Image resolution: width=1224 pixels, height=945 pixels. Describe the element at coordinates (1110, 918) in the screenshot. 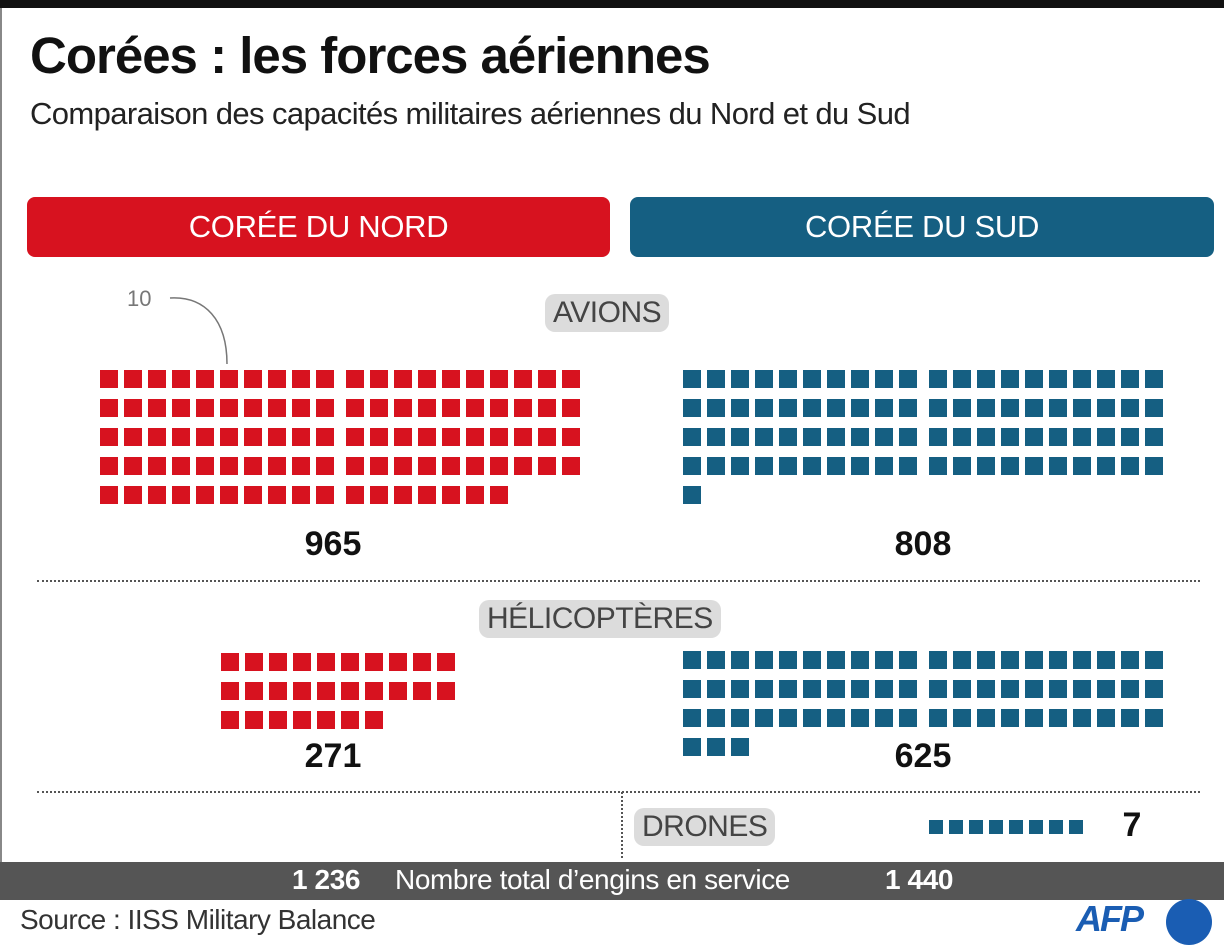

I see `afp-logo: AFP` at that location.